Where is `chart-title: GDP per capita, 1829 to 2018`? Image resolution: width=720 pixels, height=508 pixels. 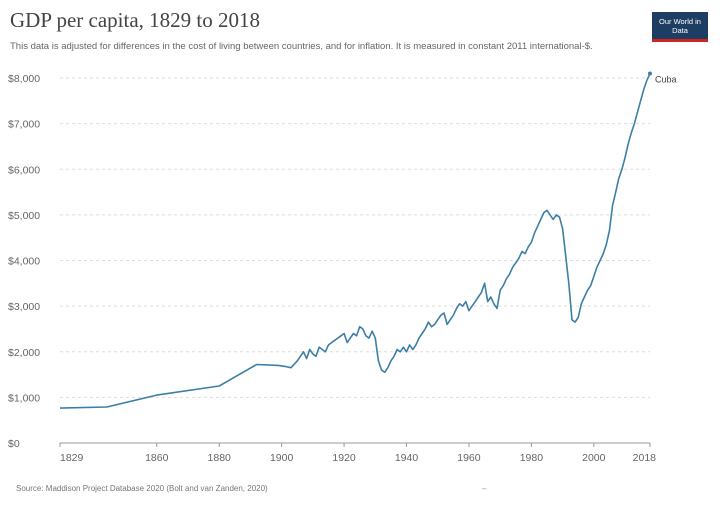
chart-title: GDP per capita, 1829 to 2018 is located at coordinates (135, 20).